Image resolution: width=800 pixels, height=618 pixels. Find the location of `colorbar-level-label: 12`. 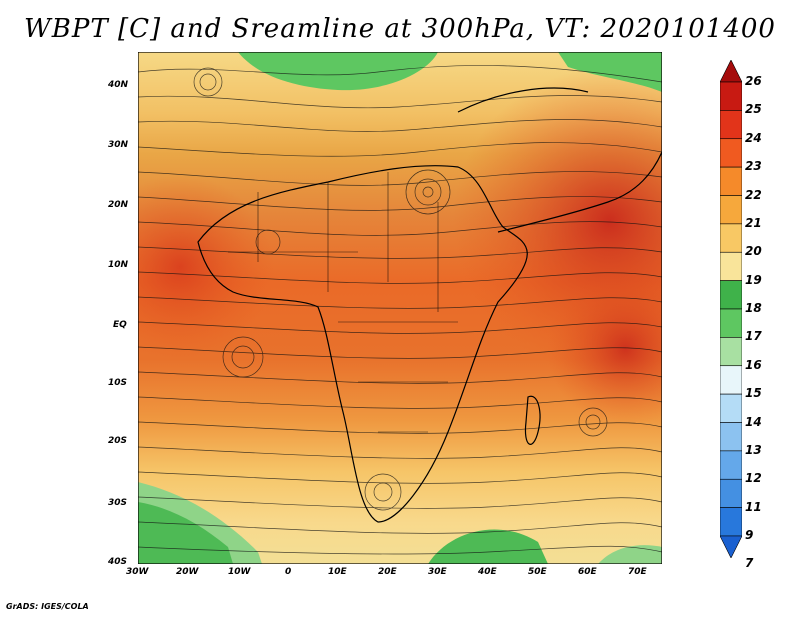

colorbar-level-label: 12 is located at coordinates (753, 478).